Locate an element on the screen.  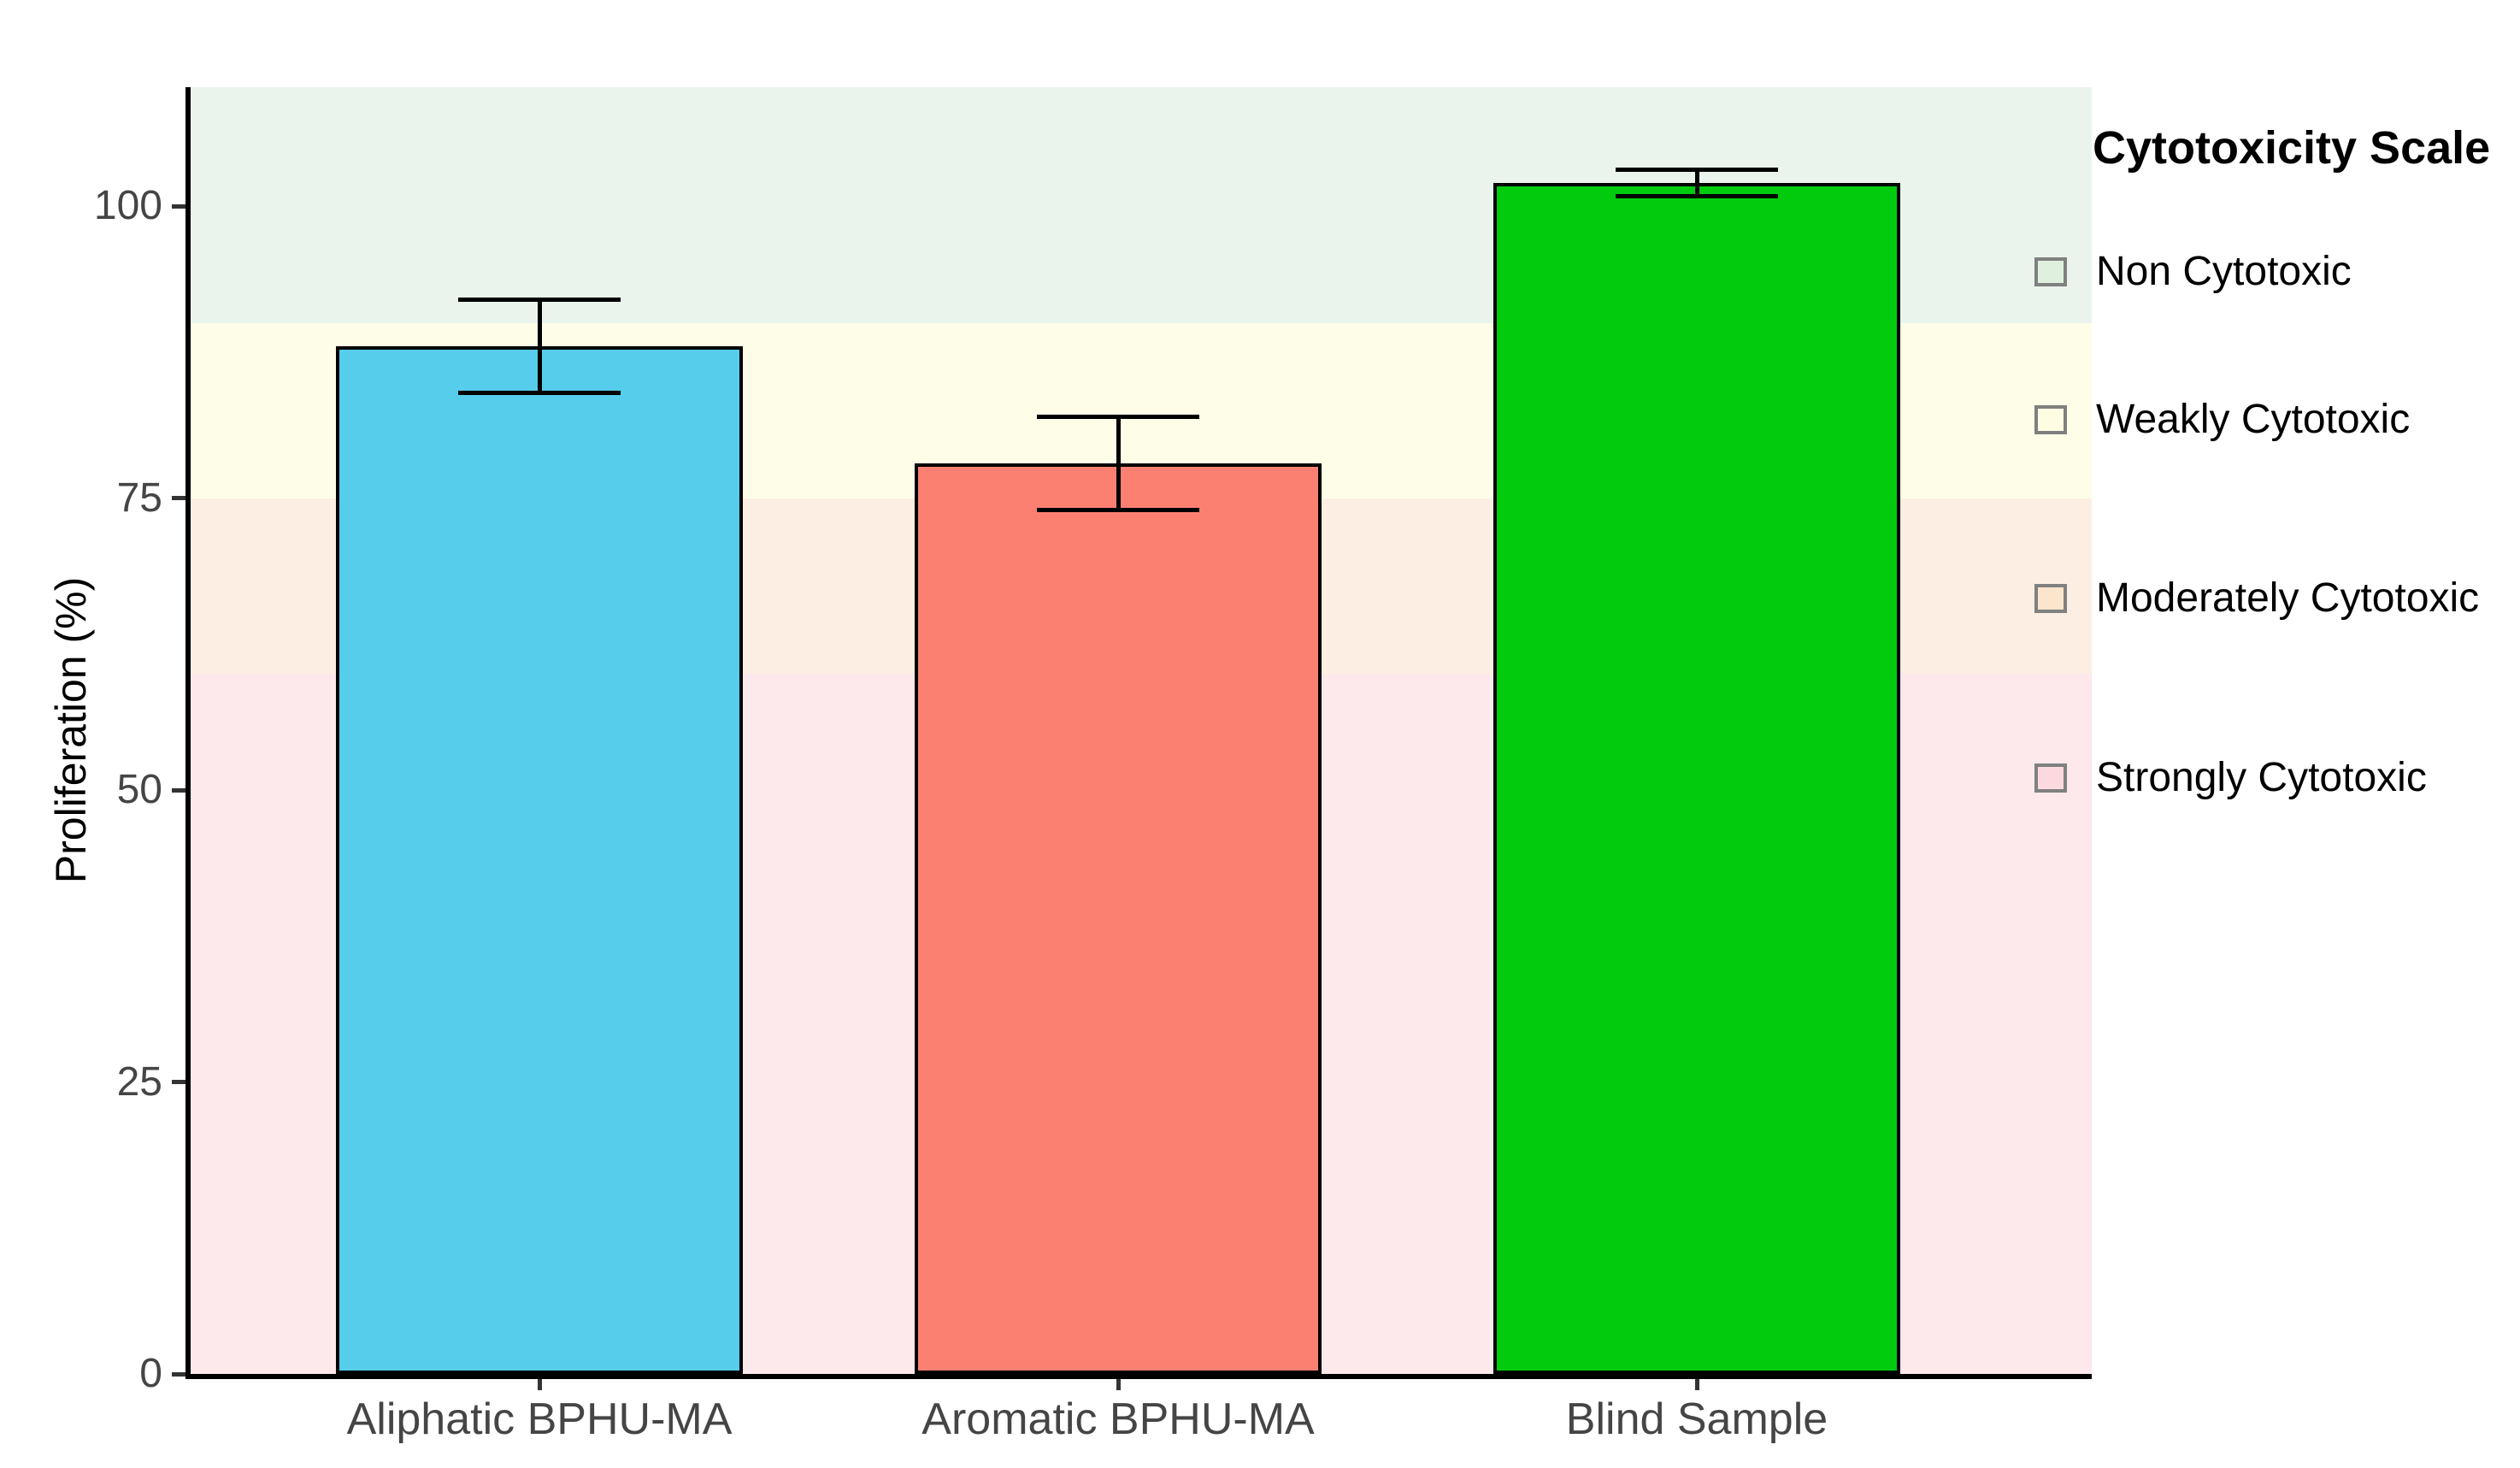
bar-aromatic-bphu-ma is located at coordinates (1118, 918).